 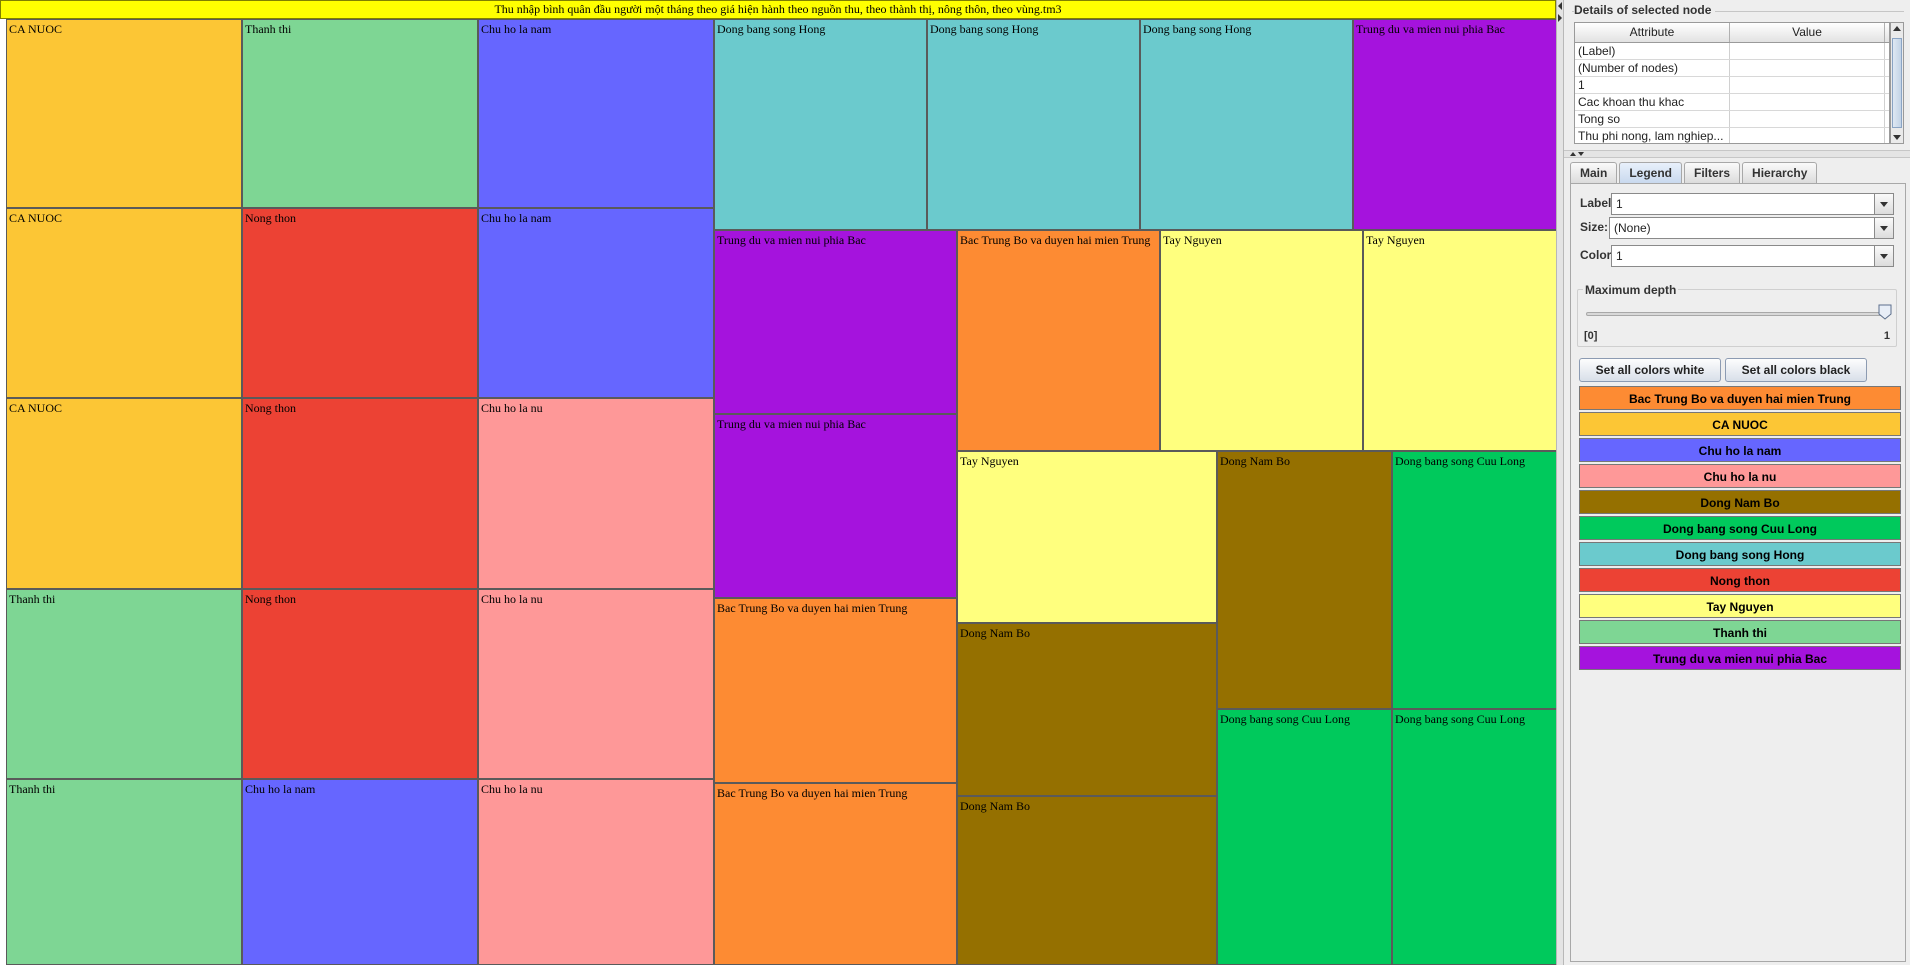 What do you see at coordinates (270, 408) in the screenshot?
I see `treemap-cell-label: Nong thon` at bounding box center [270, 408].